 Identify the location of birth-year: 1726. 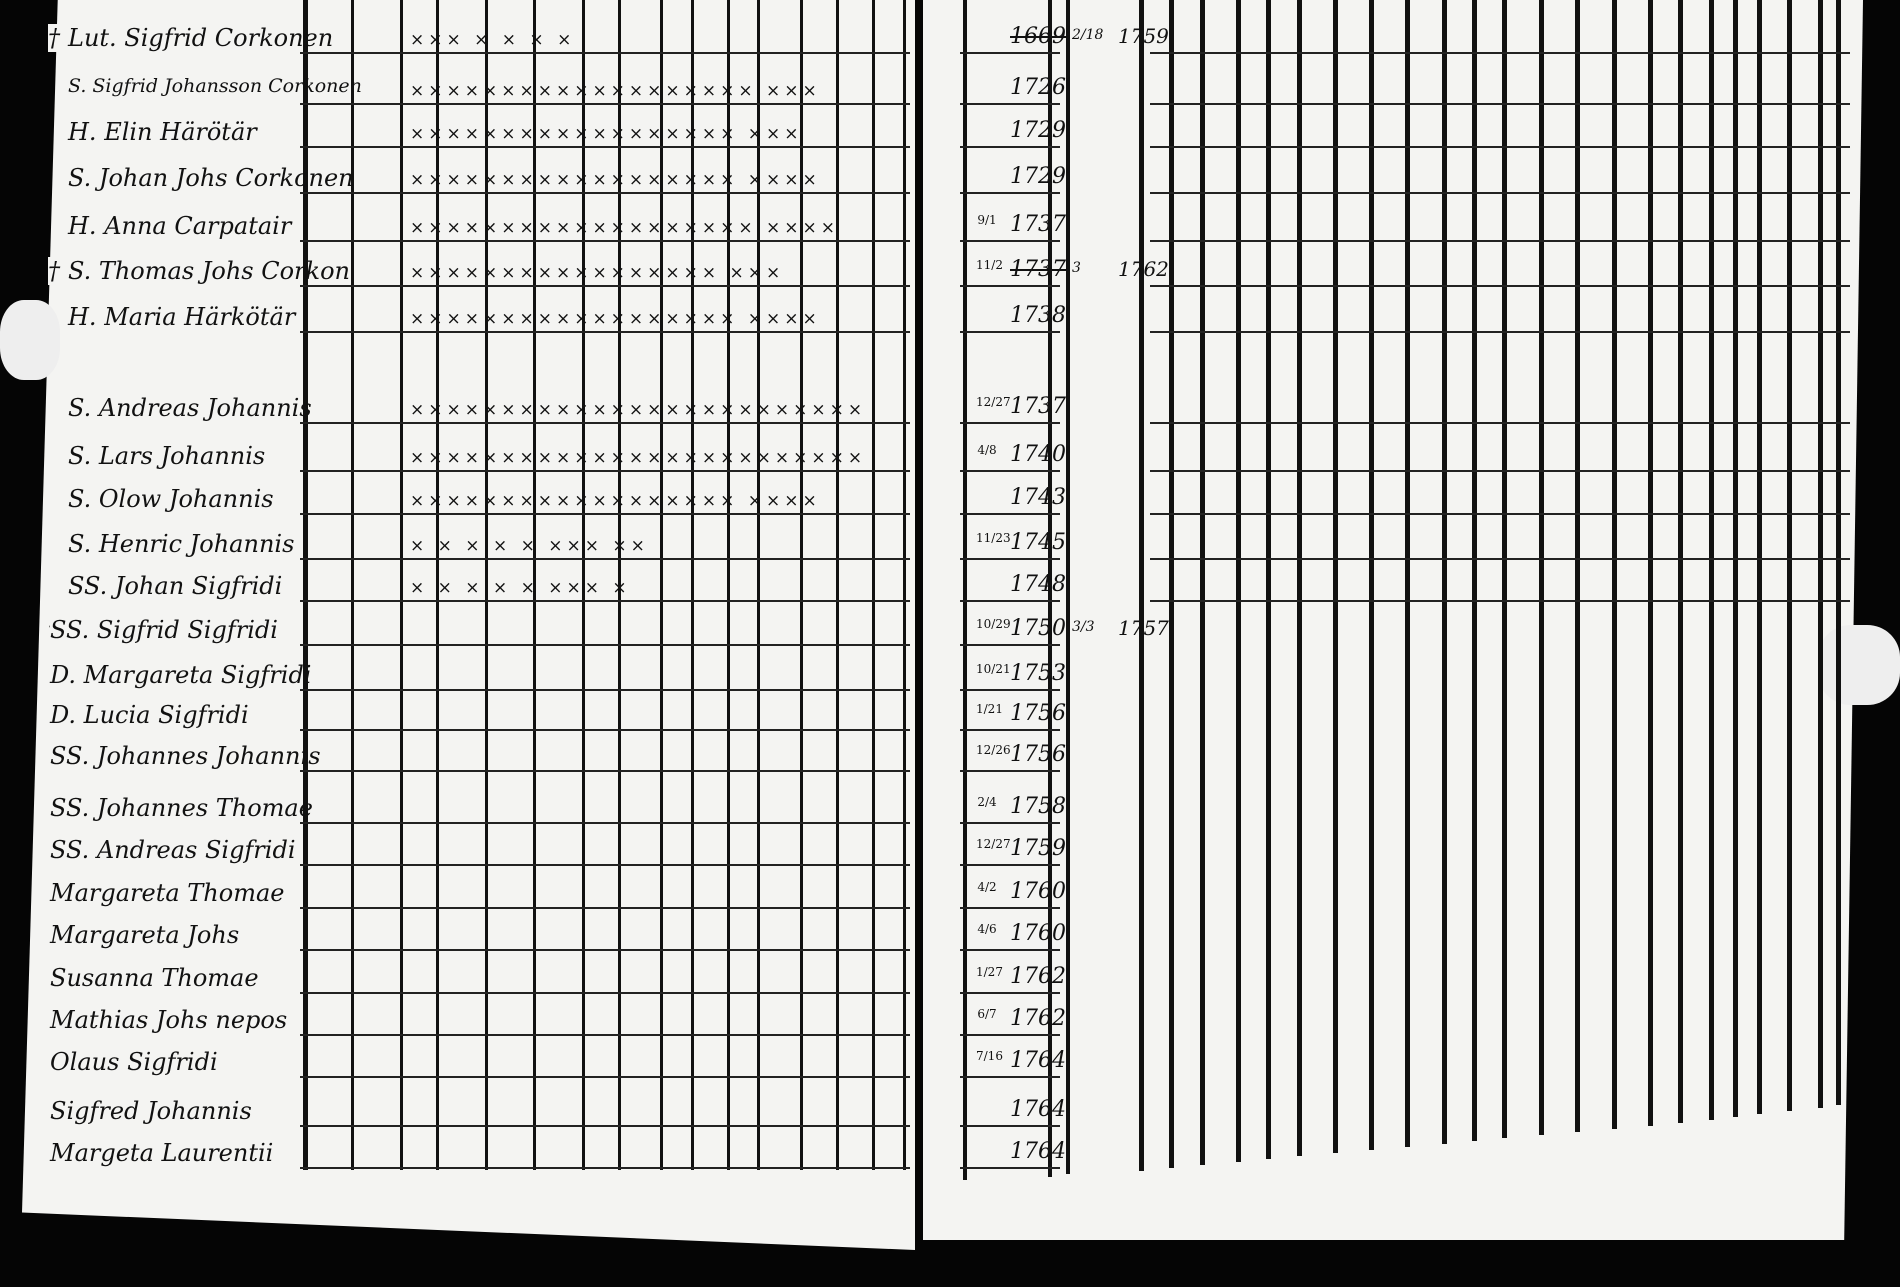
(1038, 87).